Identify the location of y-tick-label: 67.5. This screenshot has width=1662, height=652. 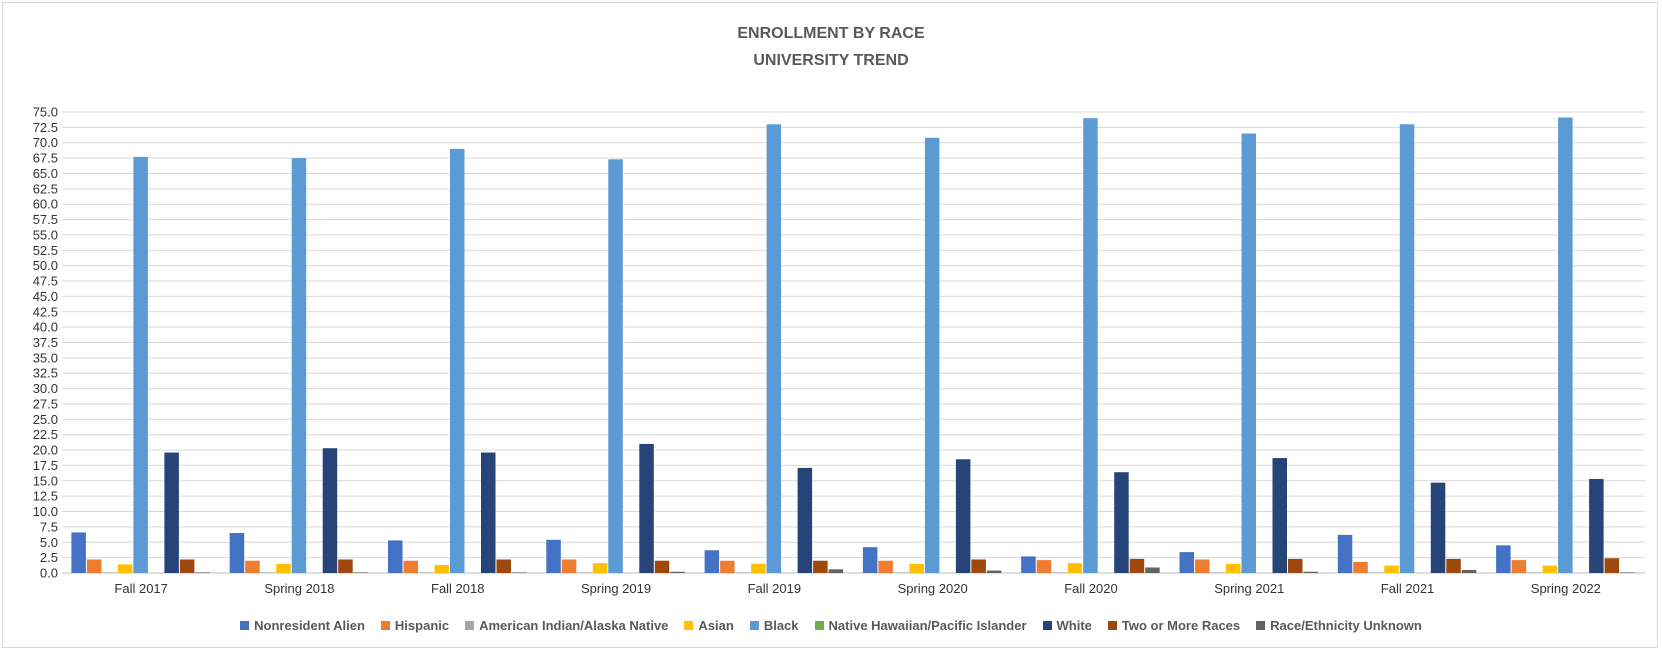
(45, 158).